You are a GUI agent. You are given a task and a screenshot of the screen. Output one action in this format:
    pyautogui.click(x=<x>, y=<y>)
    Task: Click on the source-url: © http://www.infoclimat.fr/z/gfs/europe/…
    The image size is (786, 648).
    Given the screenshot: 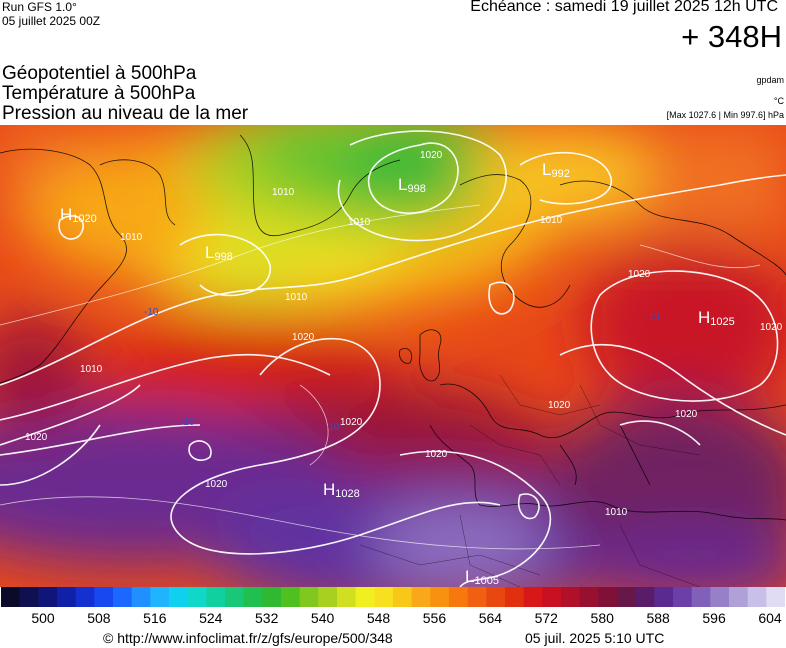 What is the action you would take?
    pyautogui.click(x=248, y=638)
    